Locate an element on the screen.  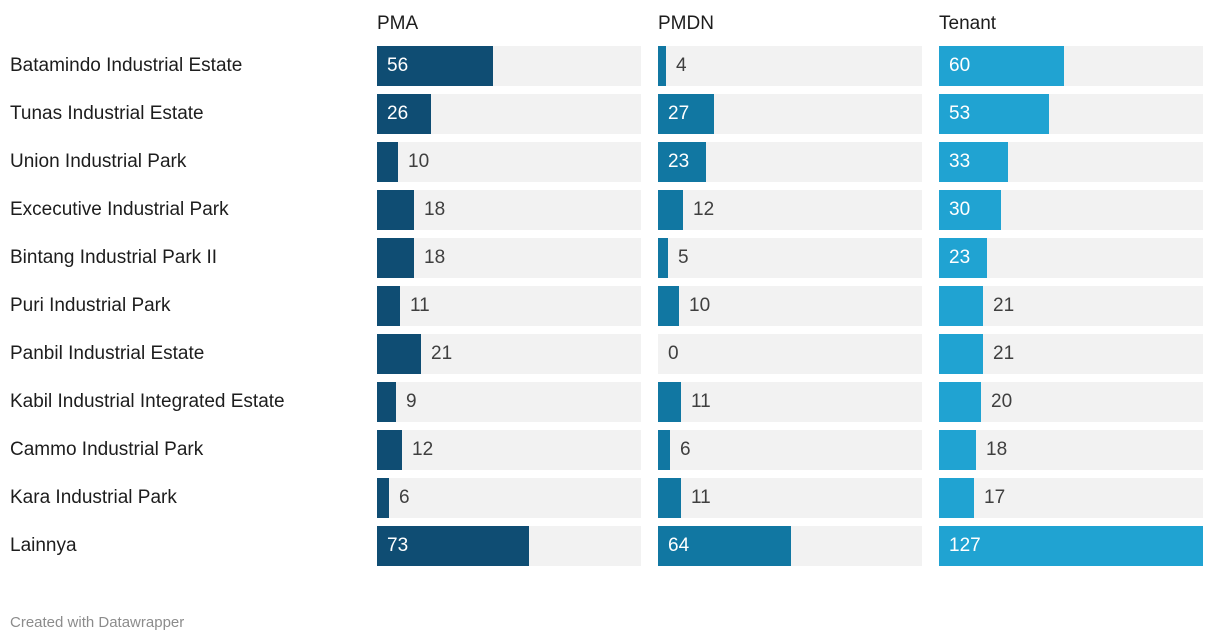
table-row: Kabil Industrial Integrated Estate 9 11 20 is located at coordinates (610, 402).